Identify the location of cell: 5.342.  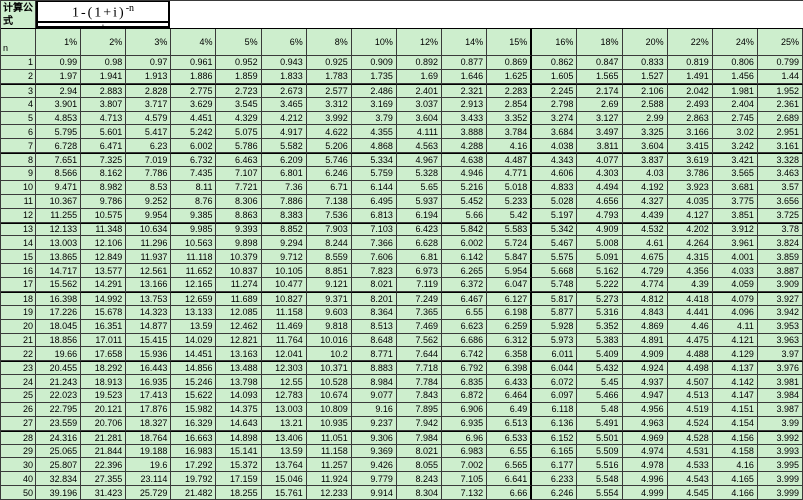
(555, 229).